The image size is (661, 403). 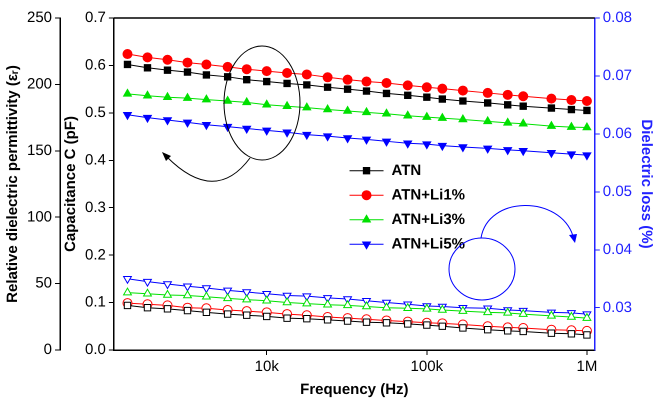 I want to click on legend-label: ATN+Li3%, so click(x=429, y=219).